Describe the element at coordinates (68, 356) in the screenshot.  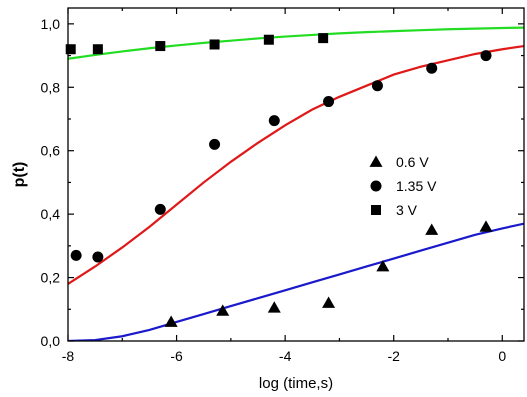
I see `x-tick-label: -8` at that location.